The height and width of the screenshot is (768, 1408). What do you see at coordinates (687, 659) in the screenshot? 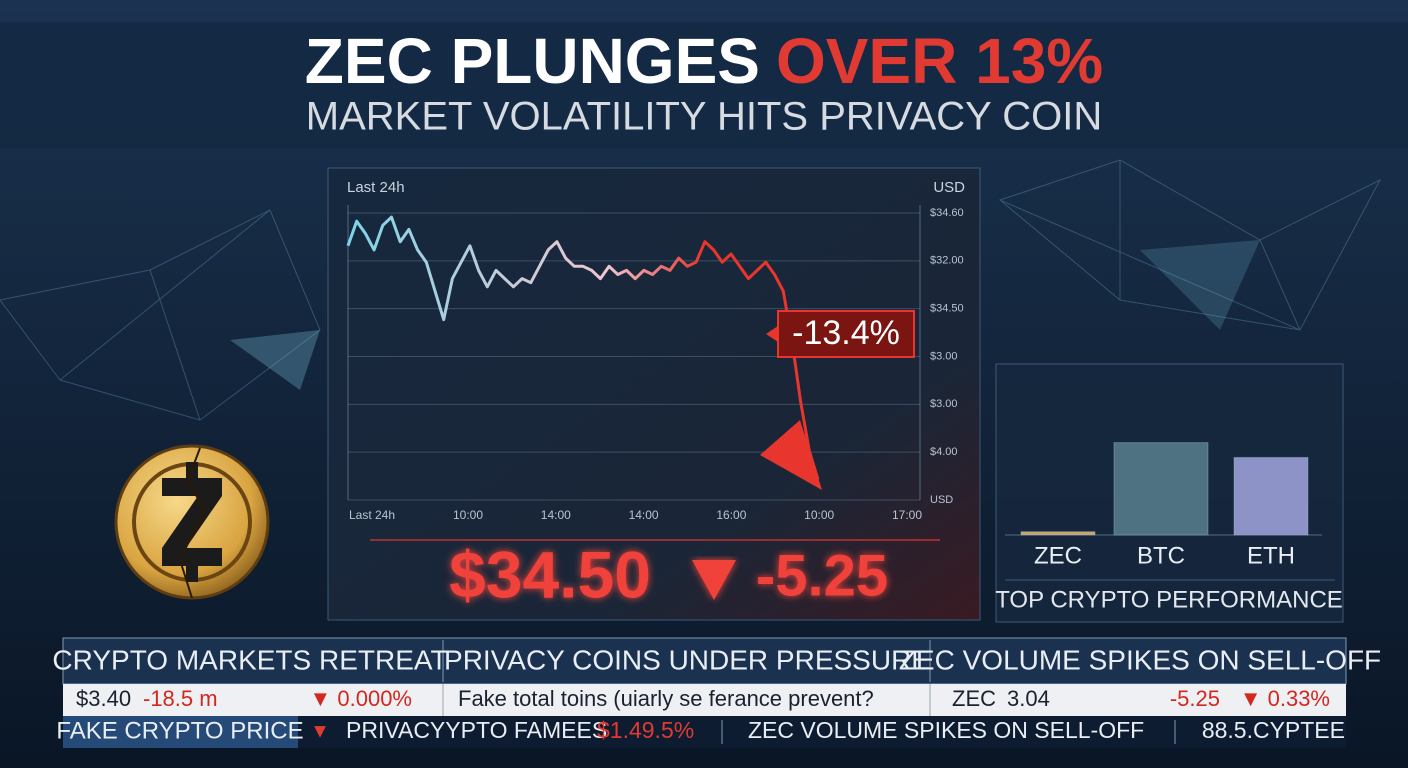
I see `ticker-headline: PRIVACY COINS UNDER PRESSURE` at bounding box center [687, 659].